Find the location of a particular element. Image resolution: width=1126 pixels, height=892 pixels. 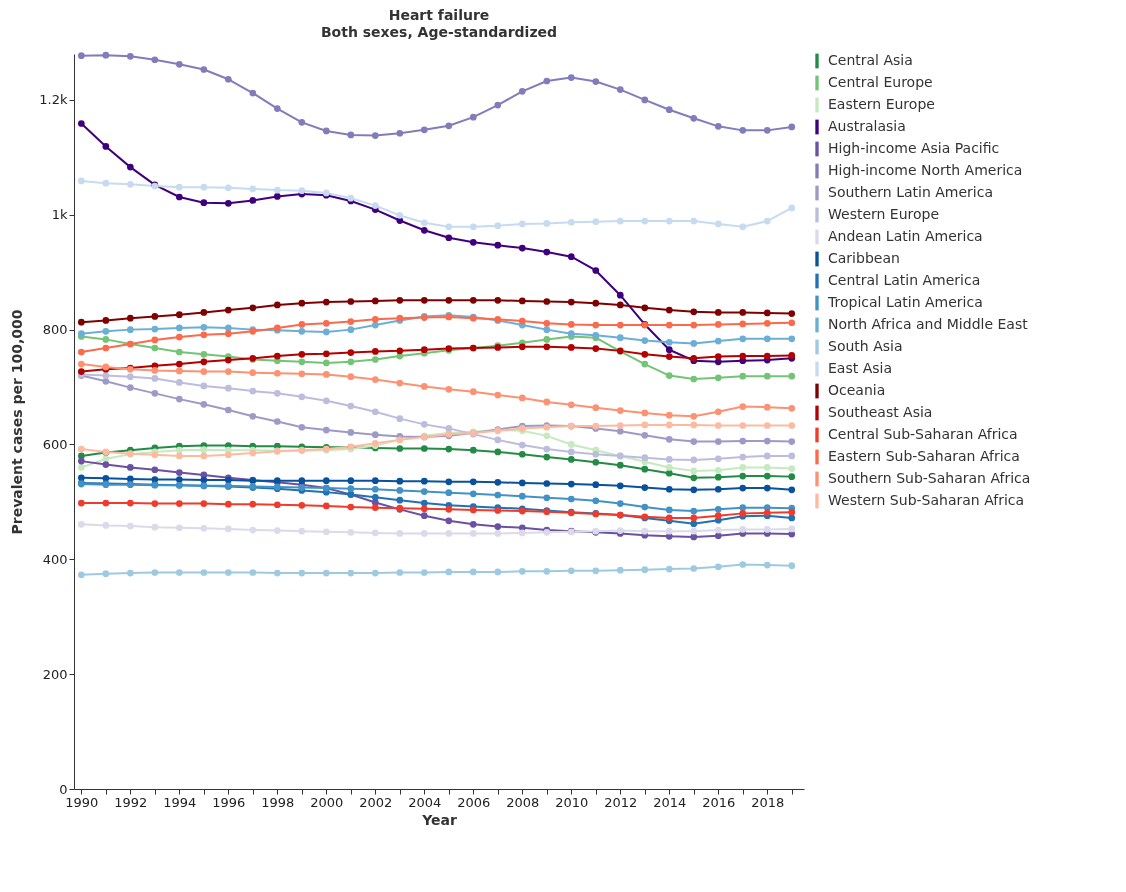

x-tick-label: 2014 is located at coordinates (670, 802).